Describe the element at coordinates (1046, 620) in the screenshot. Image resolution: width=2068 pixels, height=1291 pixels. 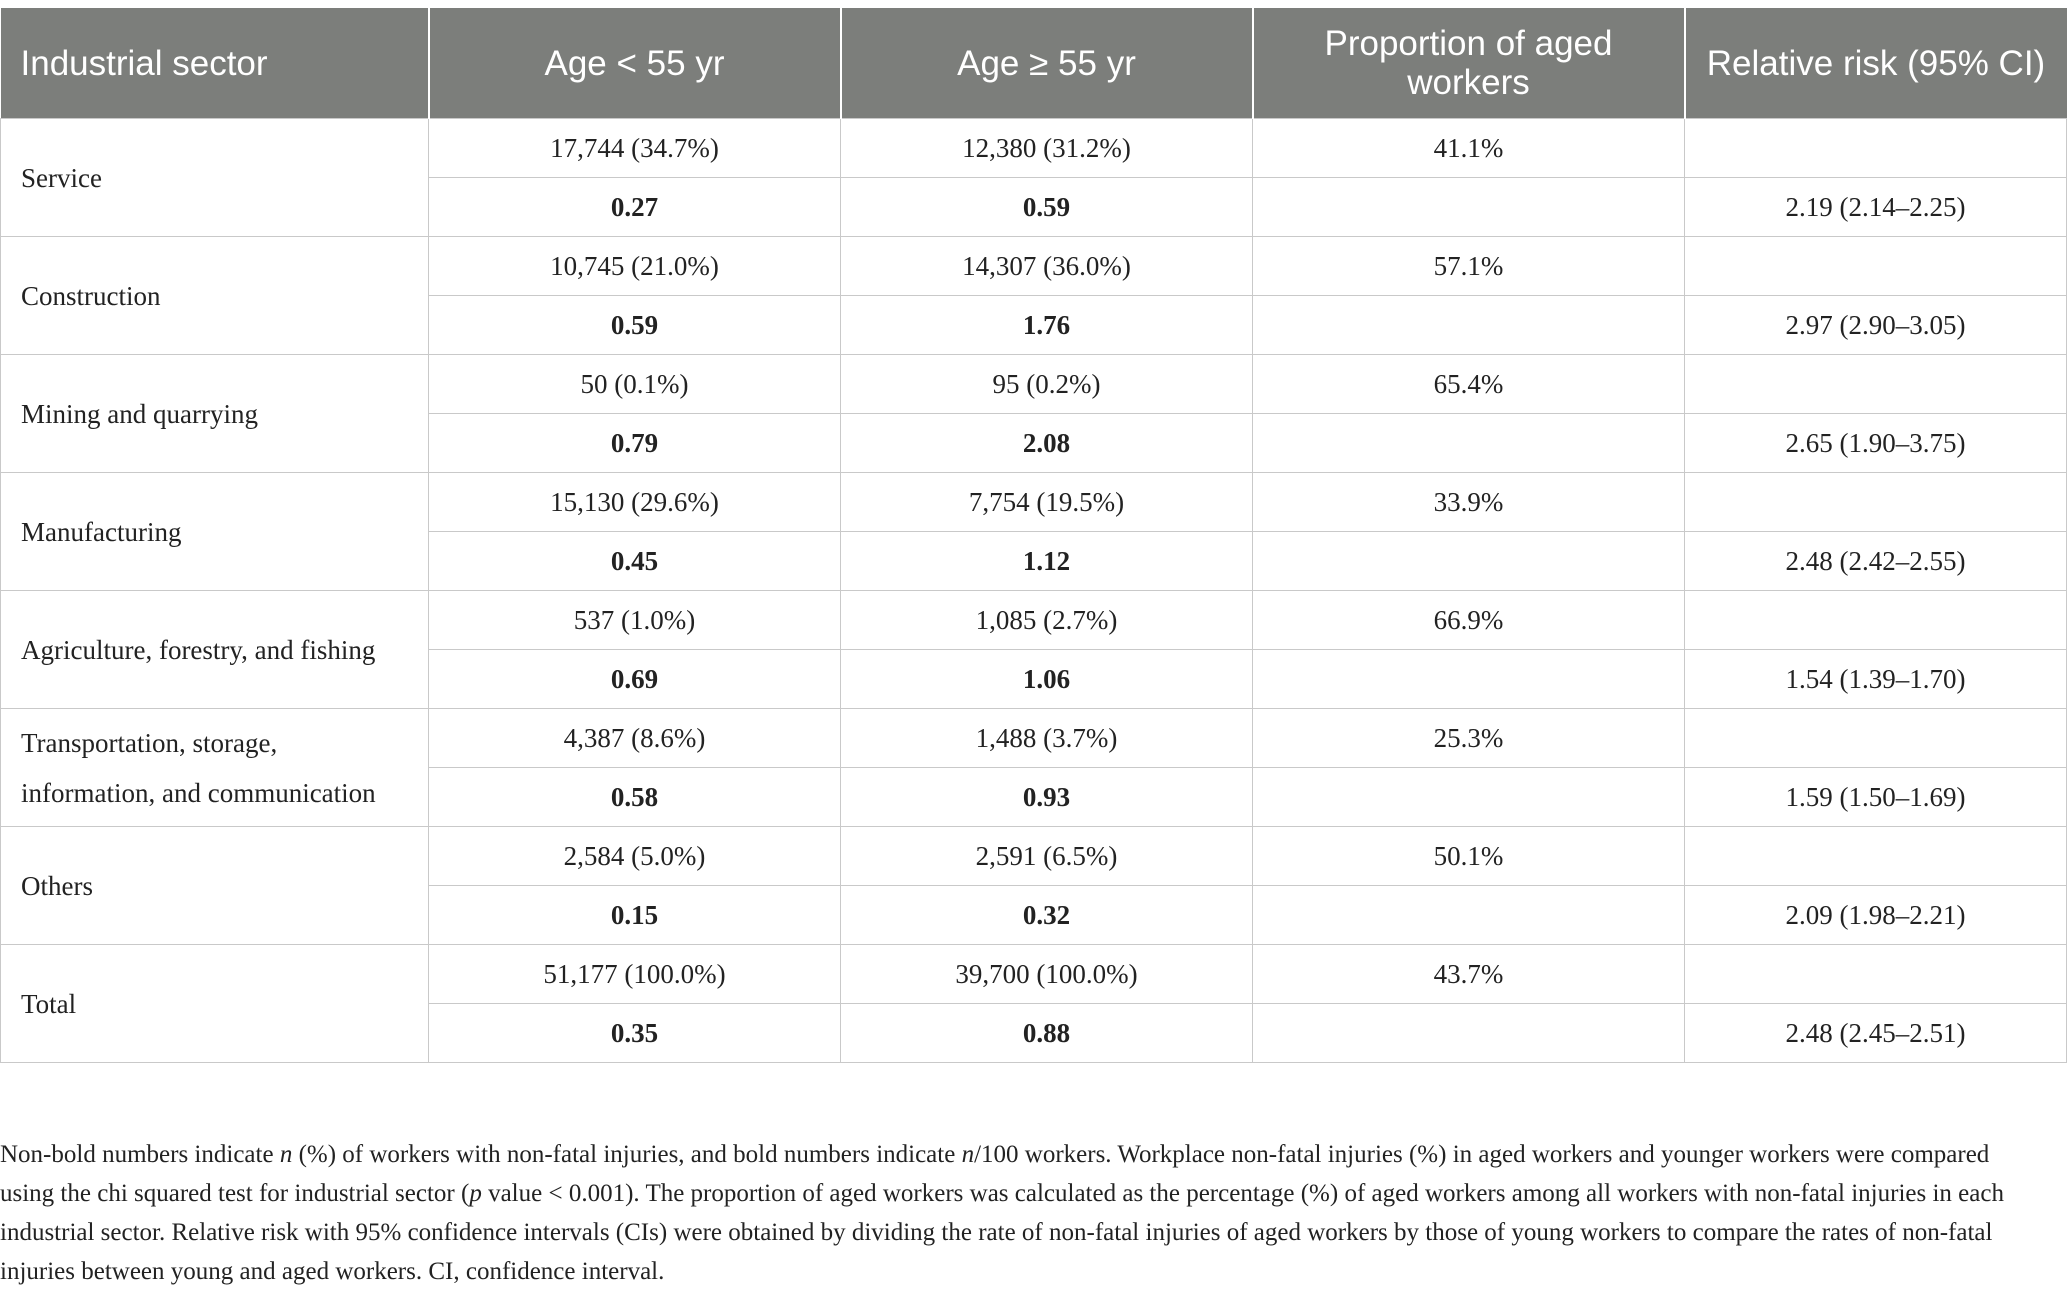
I see `aged-count-cell: 1,085 (2.7%)` at that location.